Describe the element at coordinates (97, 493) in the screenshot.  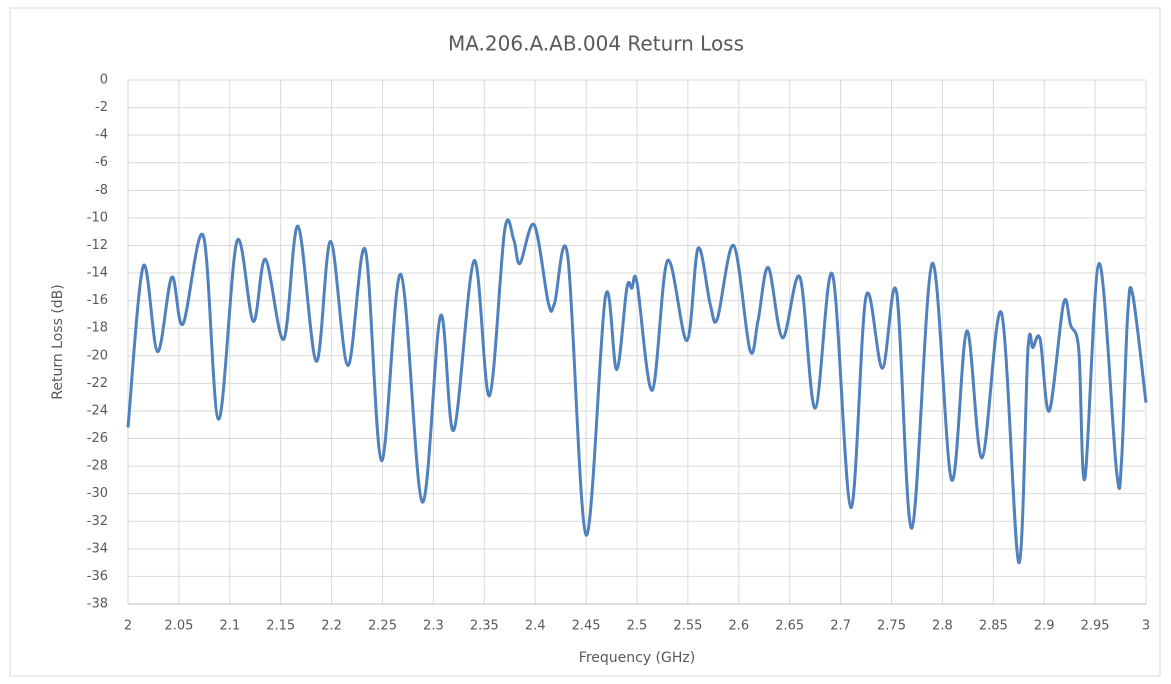
I see `y-tick-label: -30` at that location.